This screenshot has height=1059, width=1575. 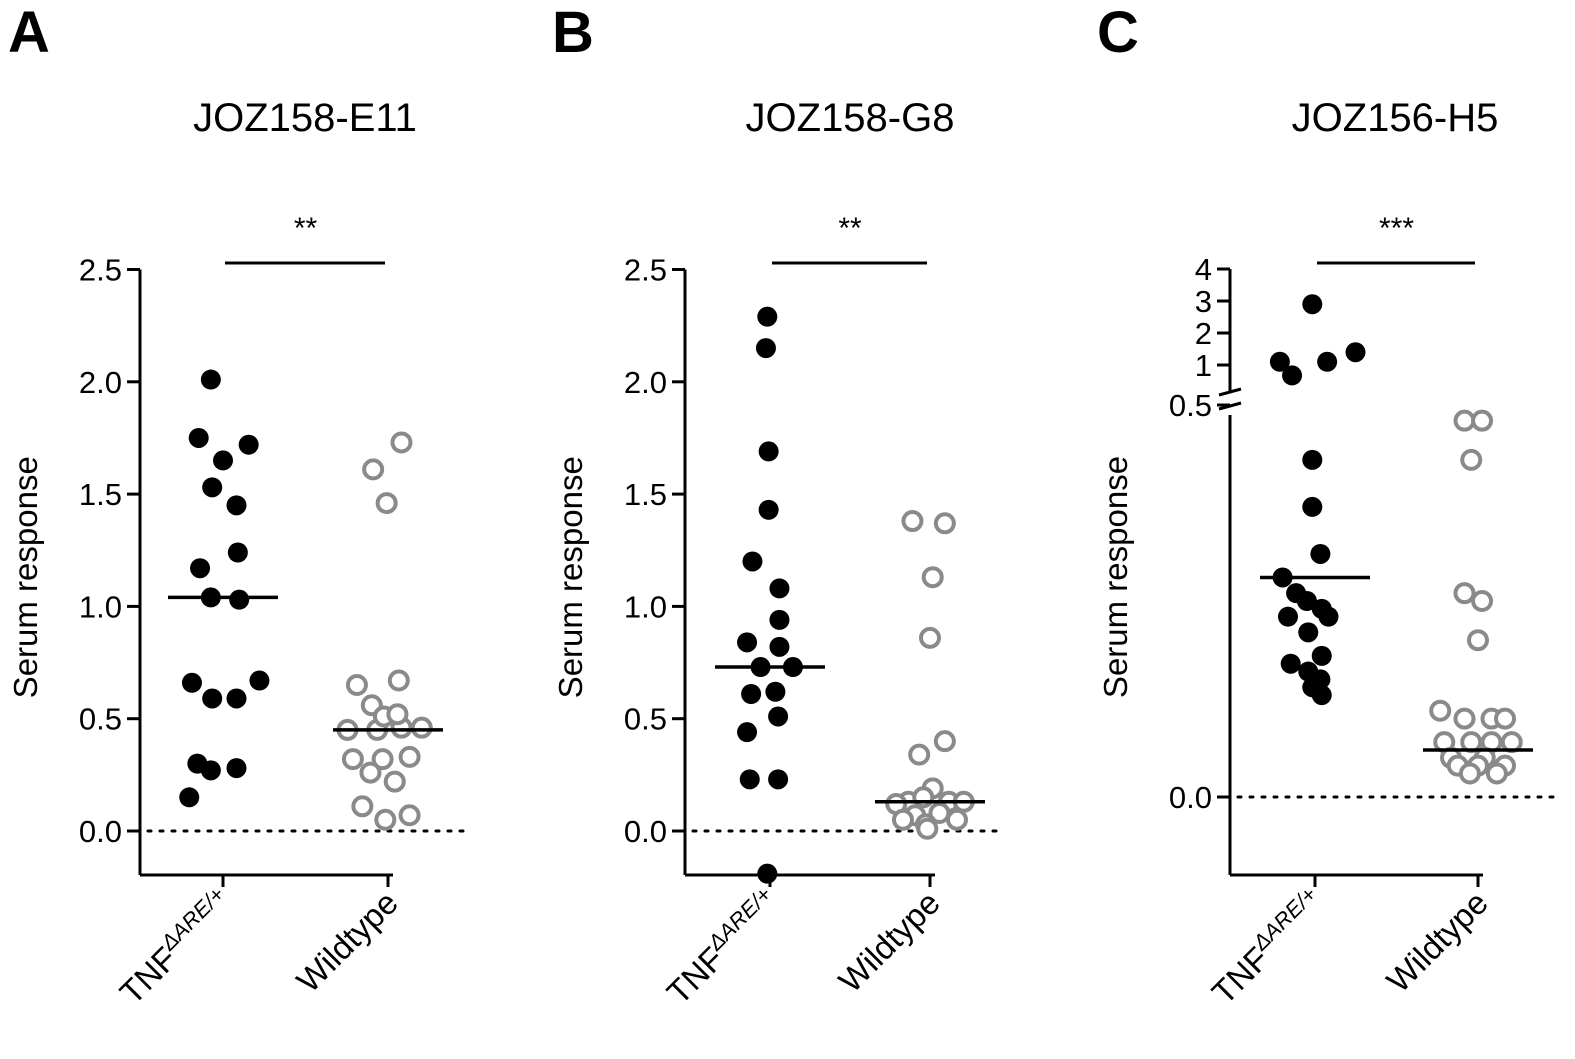 I want to click on panel-letter: A, so click(x=29, y=32).